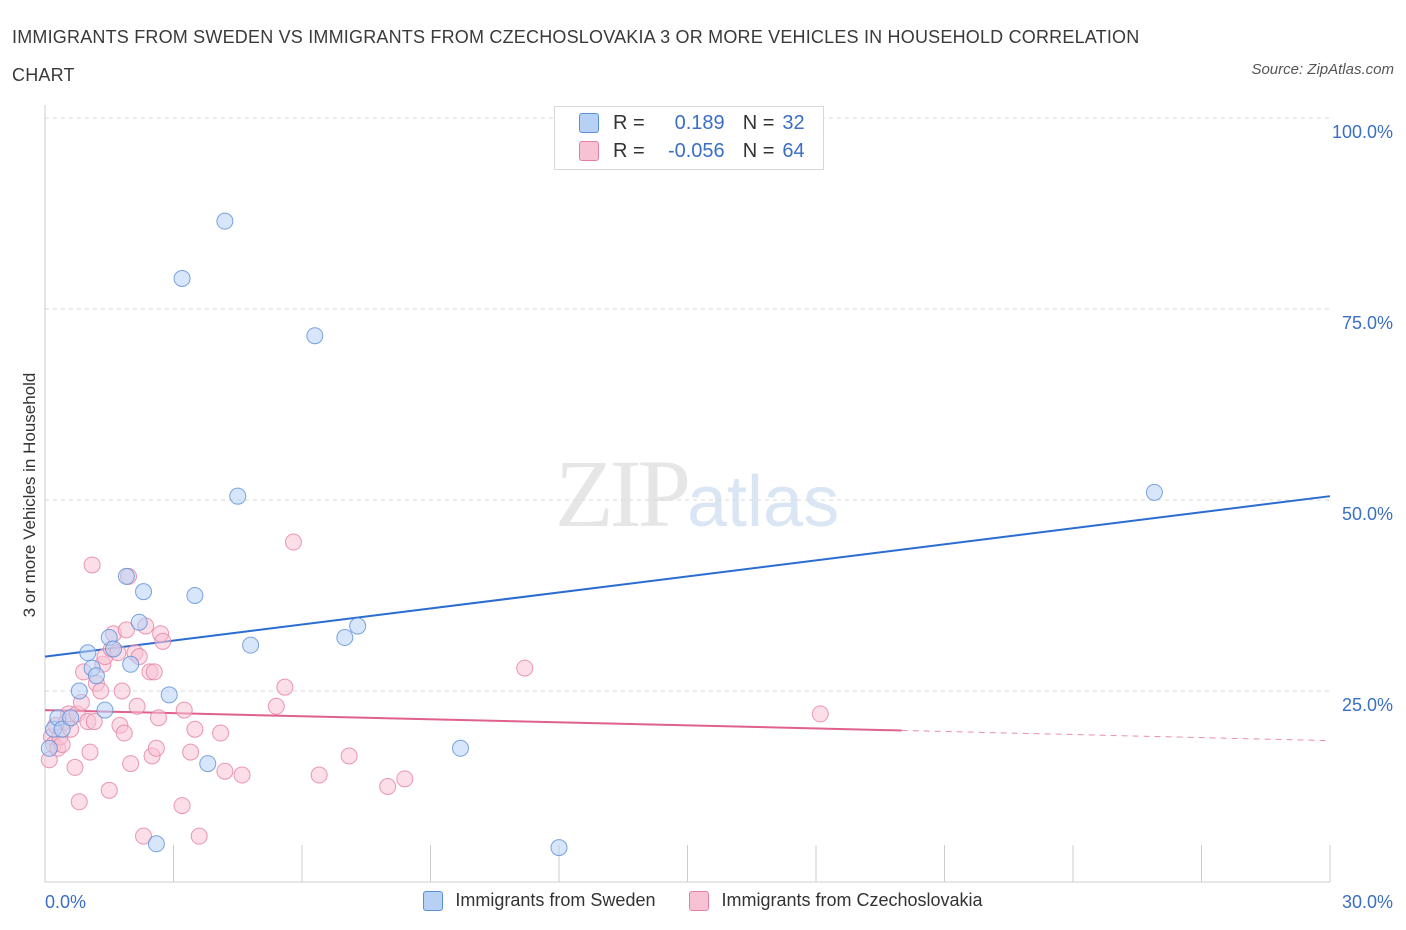 The image size is (1406, 930). I want to click on sweden-swatch, so click(589, 123).